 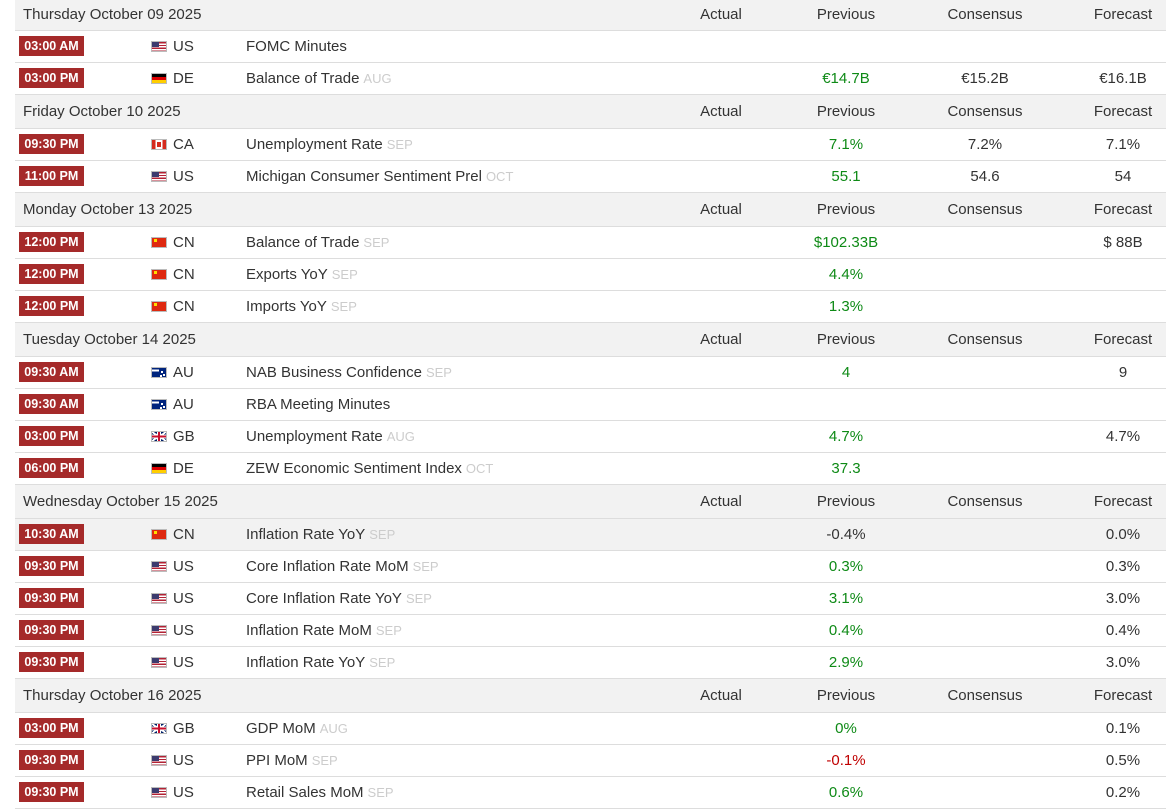 I want to click on event-row: 09:30 AM AU NAB Business Confidence SEP 4 9, so click(x=590, y=373).